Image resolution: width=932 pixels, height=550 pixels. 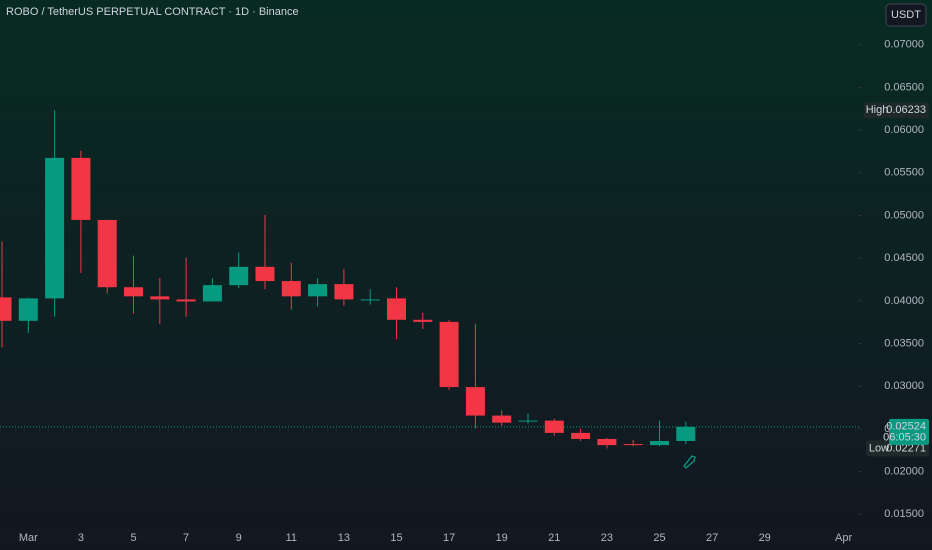 I want to click on x-tick-label: Mar, so click(x=28, y=538).